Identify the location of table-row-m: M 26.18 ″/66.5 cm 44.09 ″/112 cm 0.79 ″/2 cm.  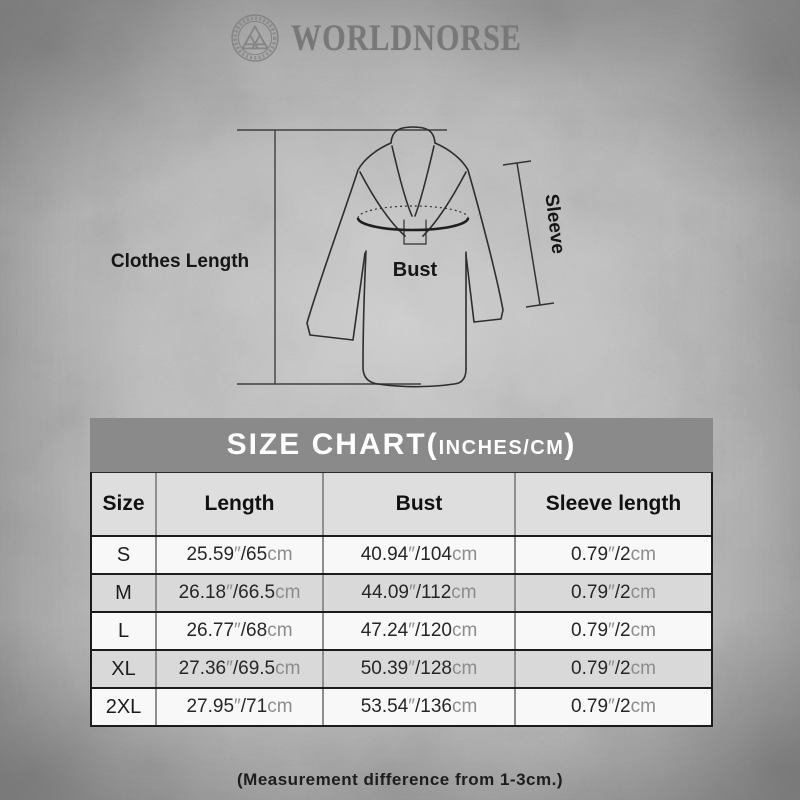
(401, 592).